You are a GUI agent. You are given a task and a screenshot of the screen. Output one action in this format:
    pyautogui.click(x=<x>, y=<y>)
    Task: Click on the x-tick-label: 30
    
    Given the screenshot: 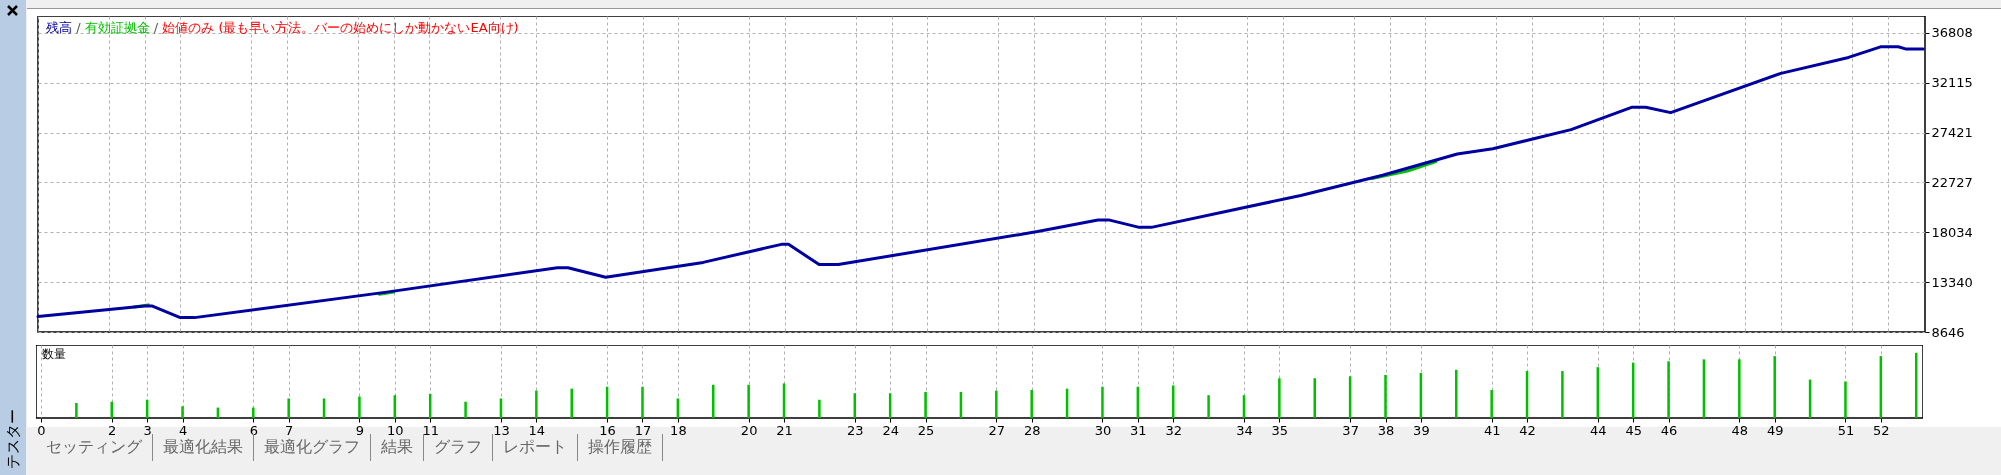 What is the action you would take?
    pyautogui.click(x=1103, y=430)
    